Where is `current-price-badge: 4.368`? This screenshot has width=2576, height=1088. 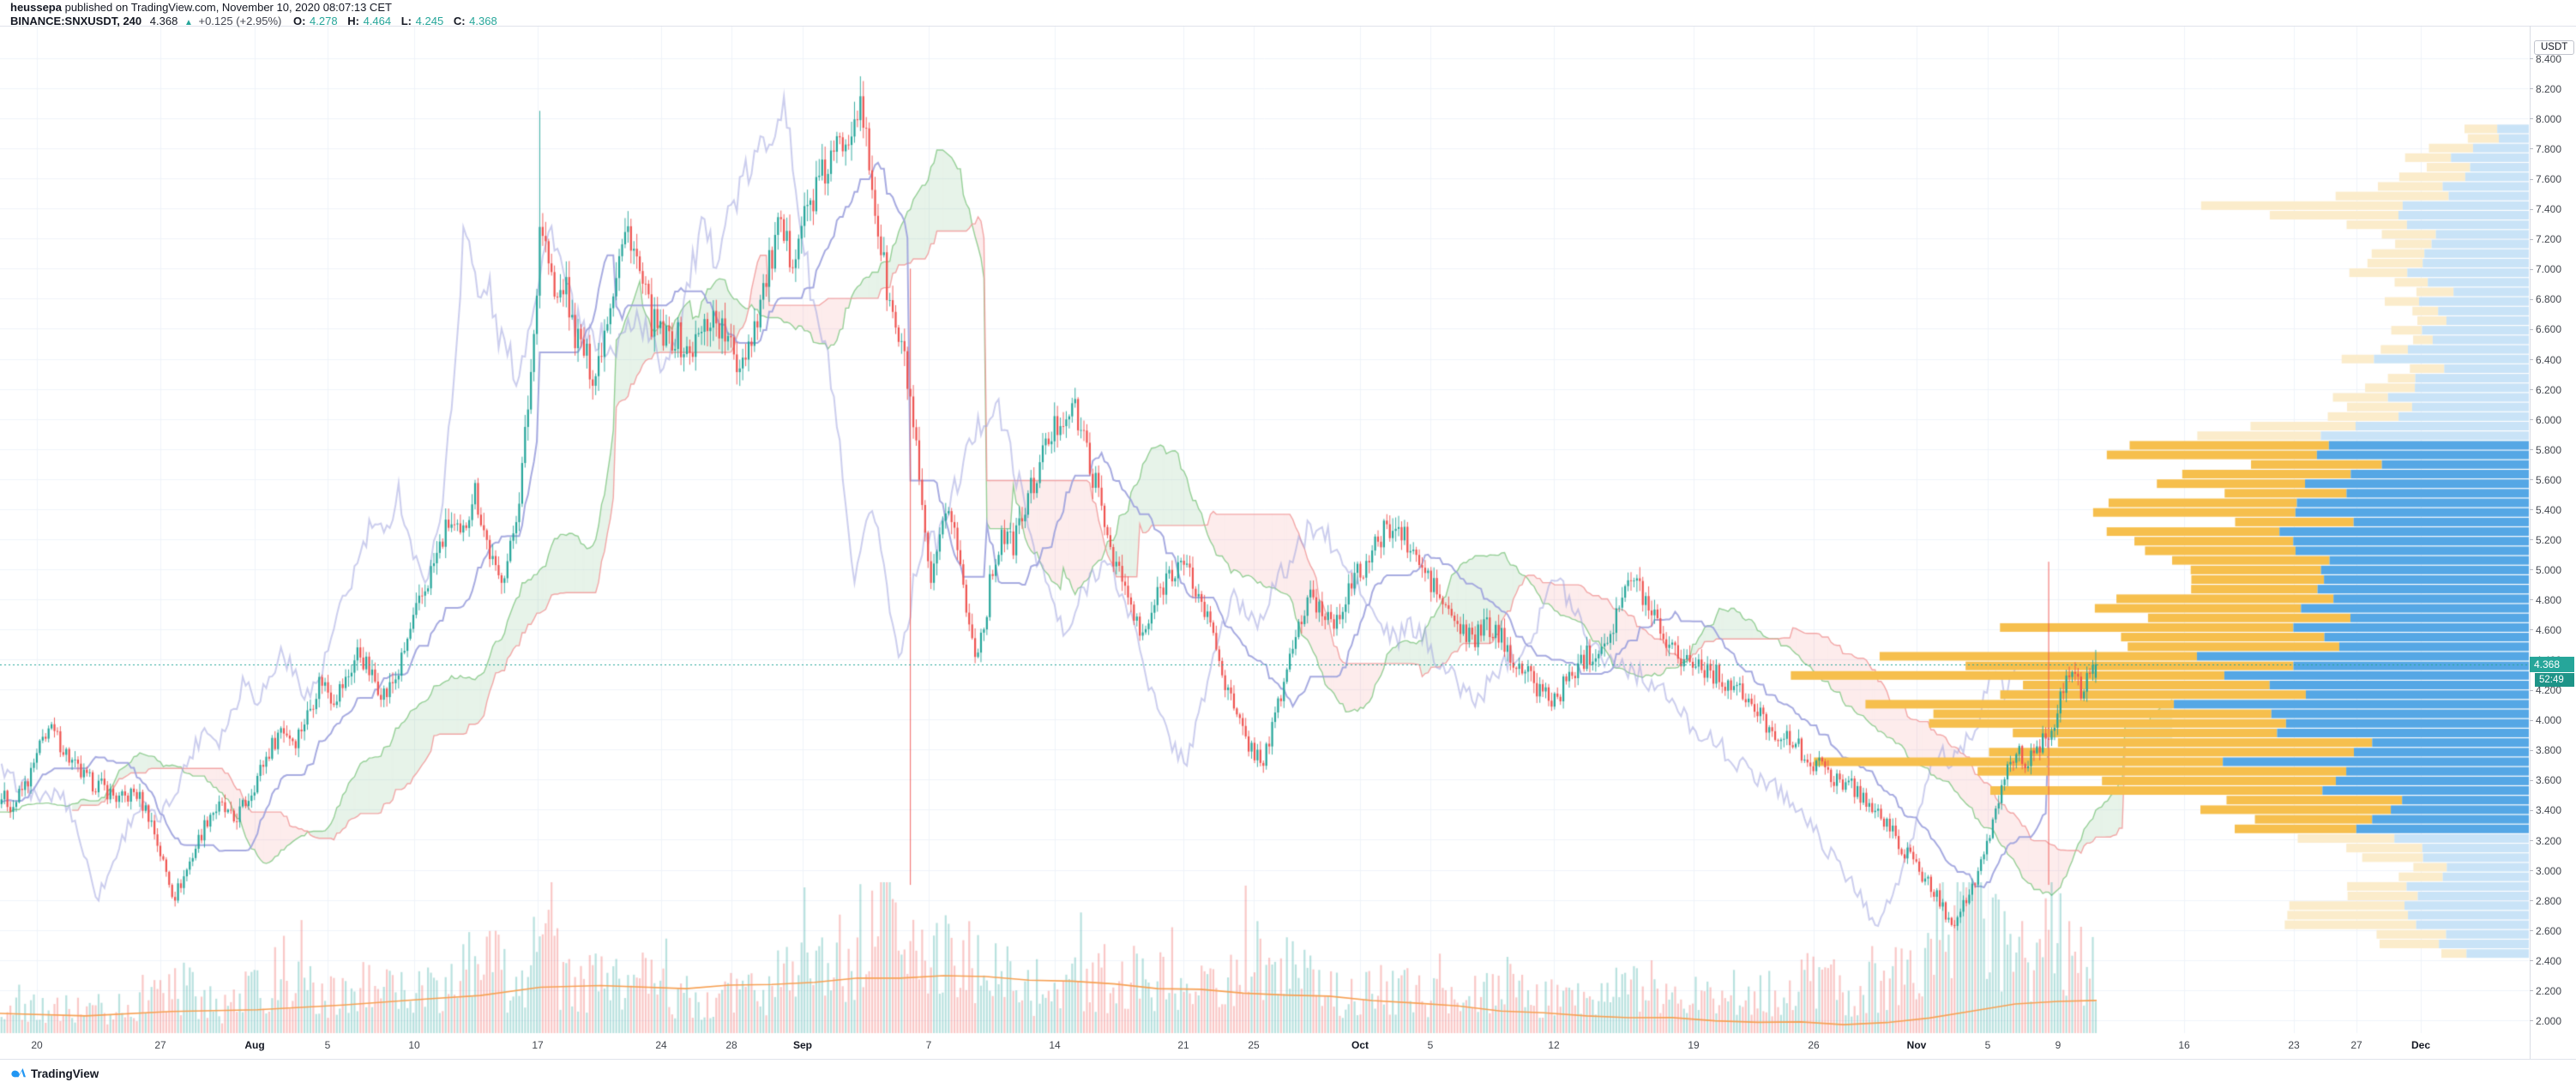 current-price-badge: 4.368 is located at coordinates (2552, 664).